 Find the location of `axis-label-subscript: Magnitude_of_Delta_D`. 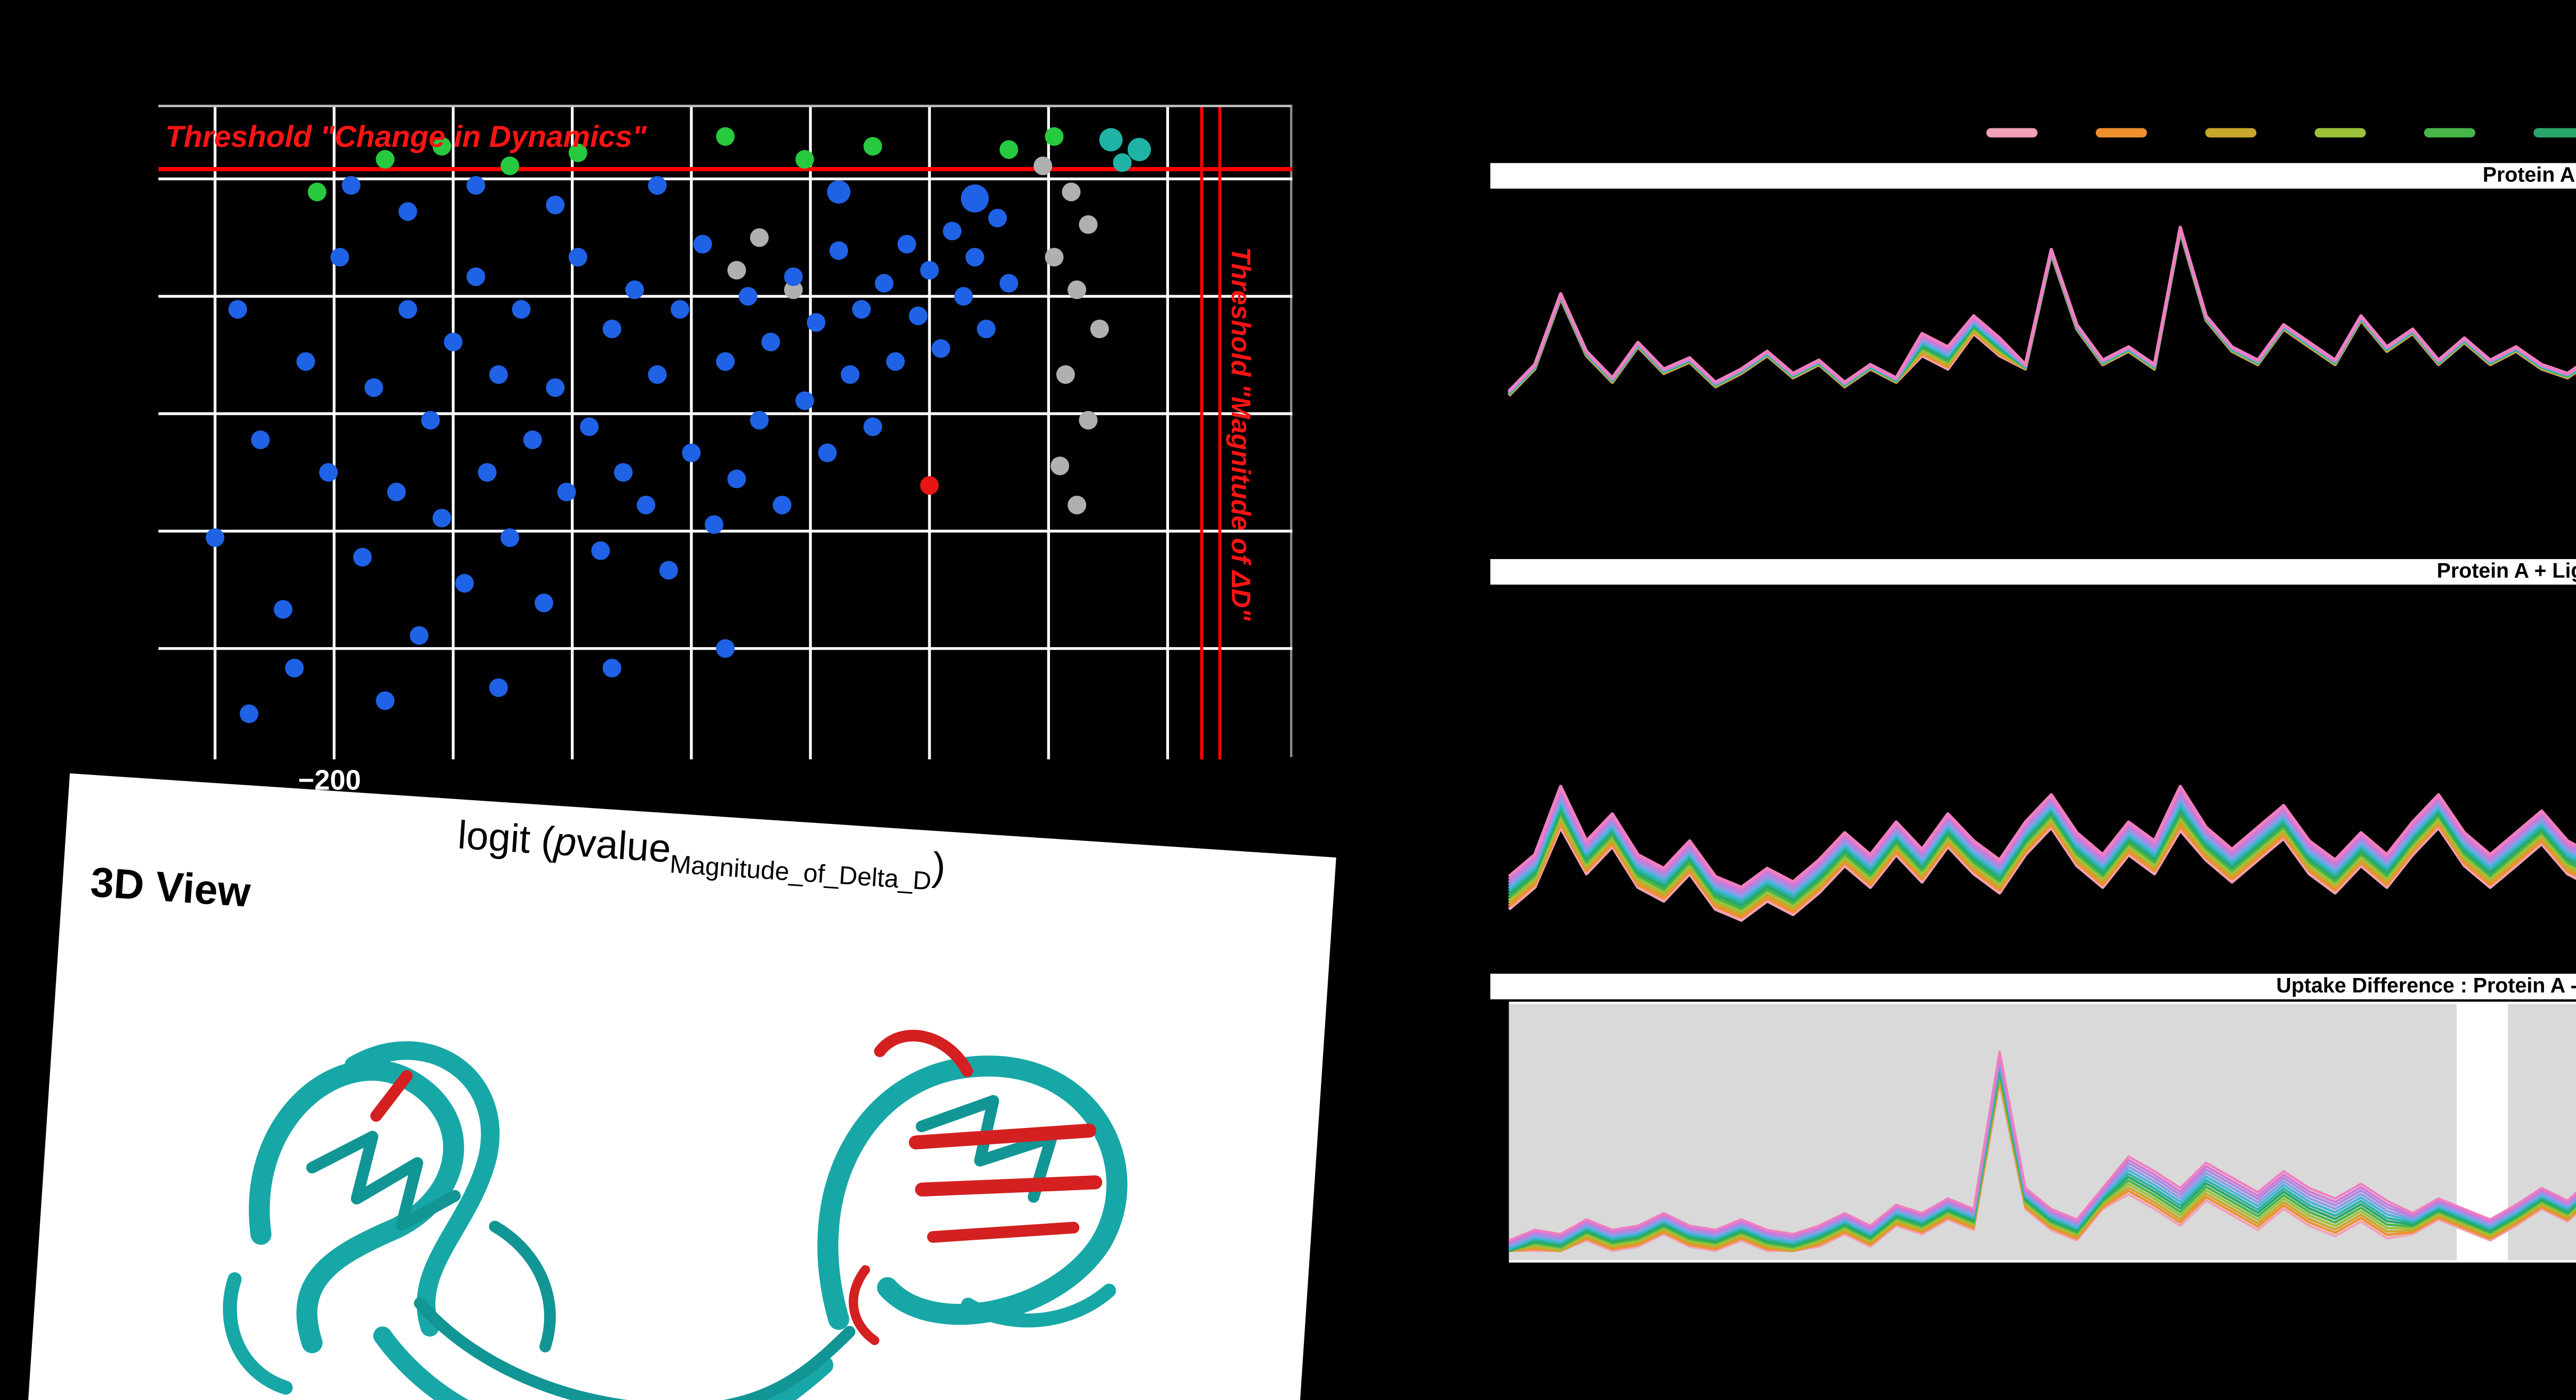

axis-label-subscript: Magnitude_of_Delta_D is located at coordinates (801, 874).